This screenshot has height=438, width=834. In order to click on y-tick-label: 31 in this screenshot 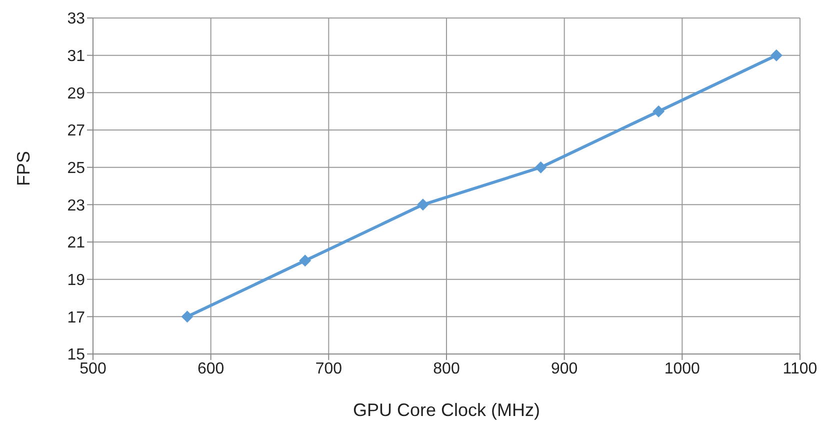, I will do `click(76, 57)`.